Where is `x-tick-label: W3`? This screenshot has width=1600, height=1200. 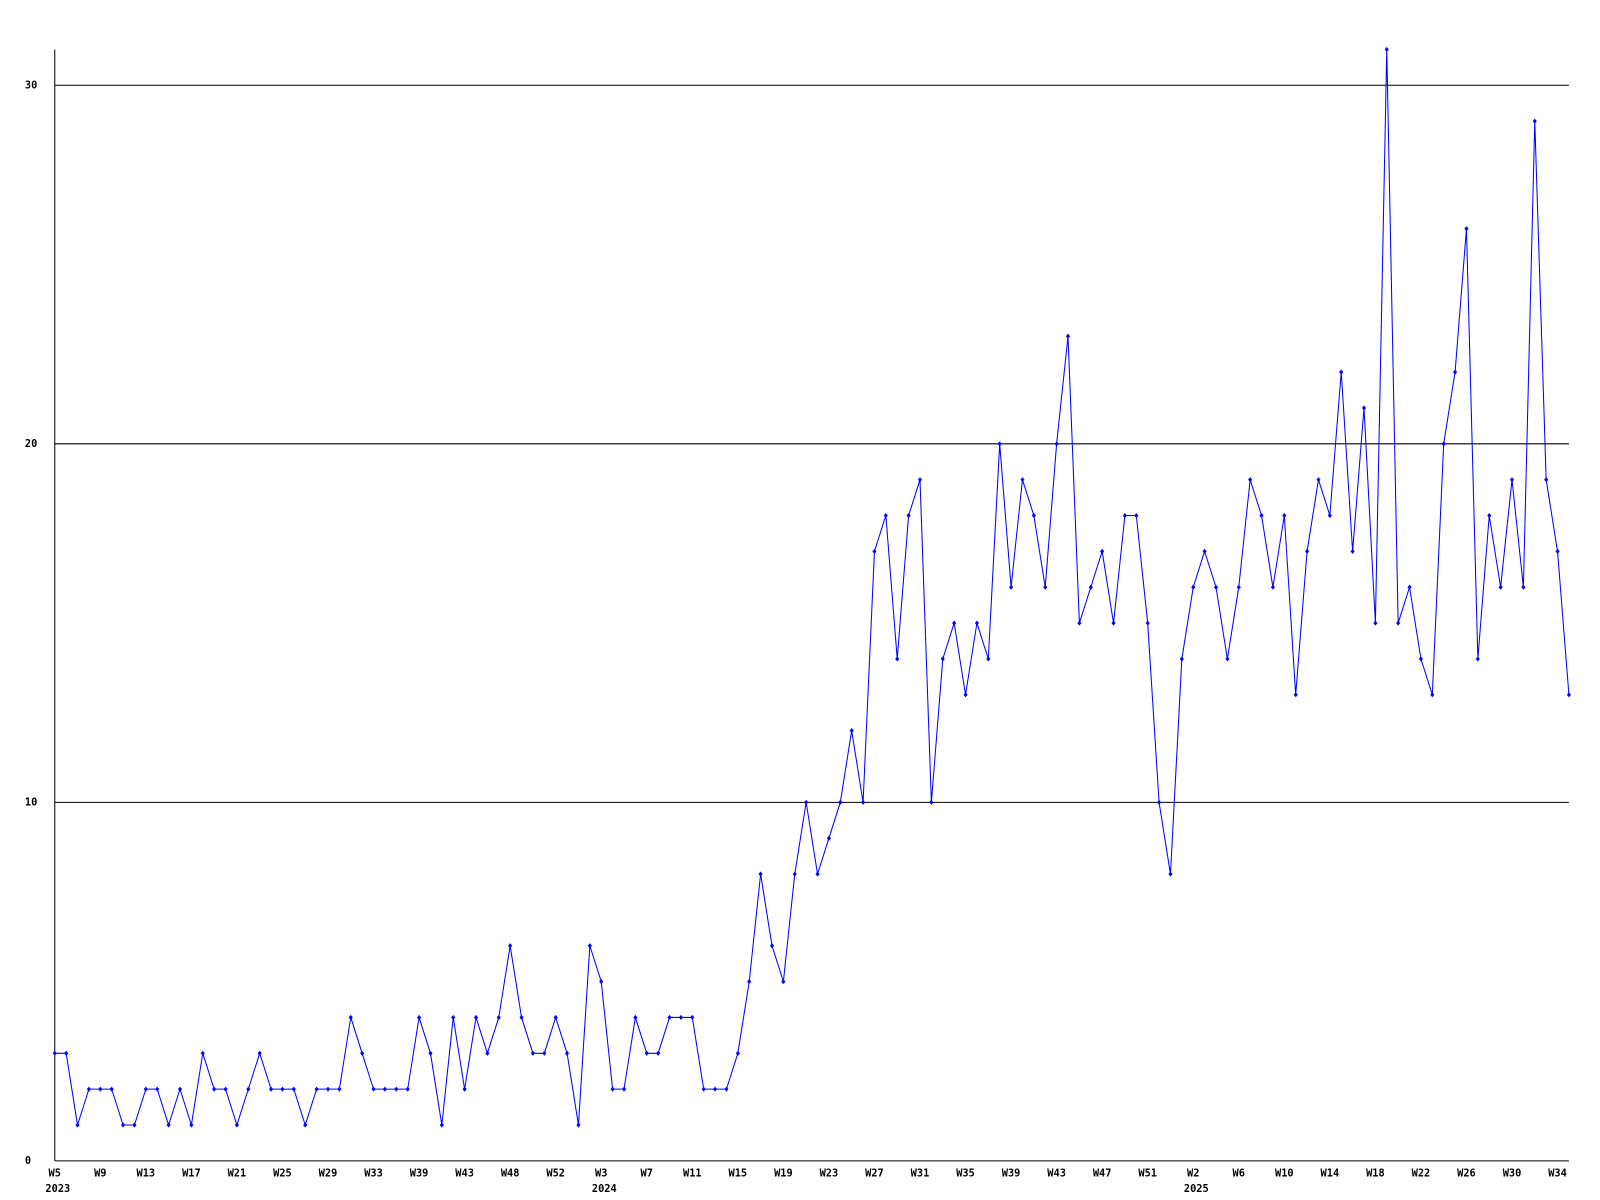
x-tick-label: W3 is located at coordinates (601, 1173).